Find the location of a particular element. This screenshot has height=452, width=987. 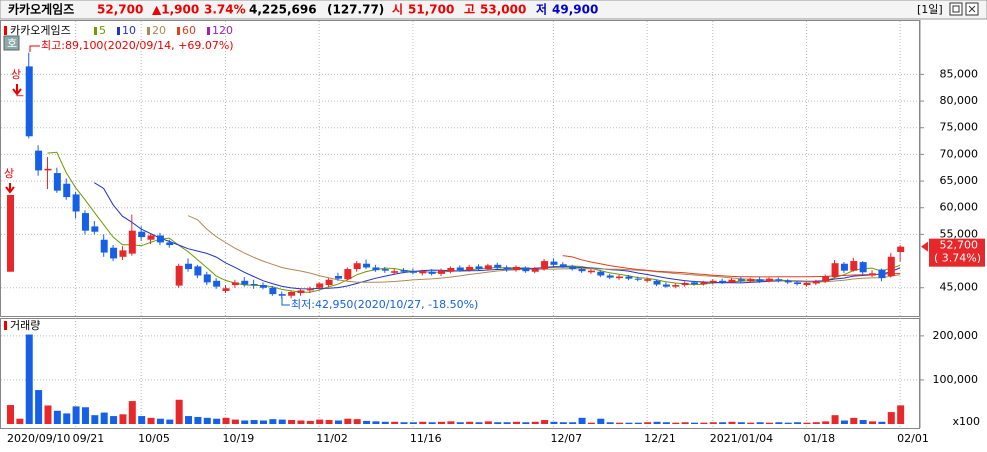

restore-button is located at coordinates (956, 9).